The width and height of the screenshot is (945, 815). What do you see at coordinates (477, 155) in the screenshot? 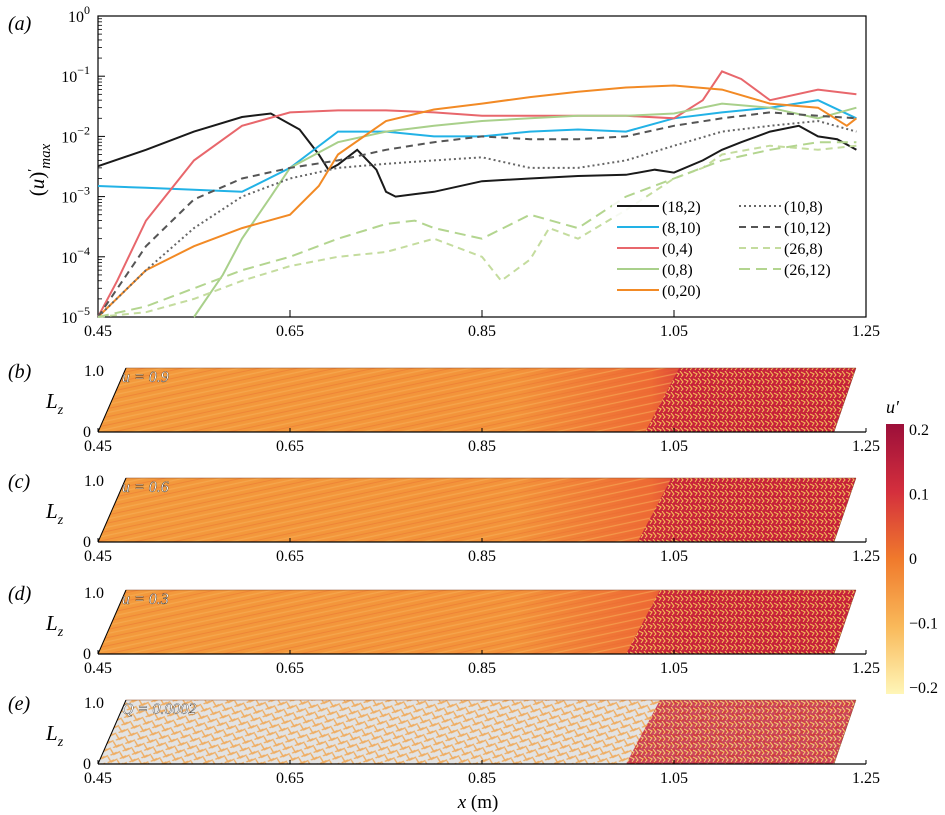
I see `series-line-(18,2)` at bounding box center [477, 155].